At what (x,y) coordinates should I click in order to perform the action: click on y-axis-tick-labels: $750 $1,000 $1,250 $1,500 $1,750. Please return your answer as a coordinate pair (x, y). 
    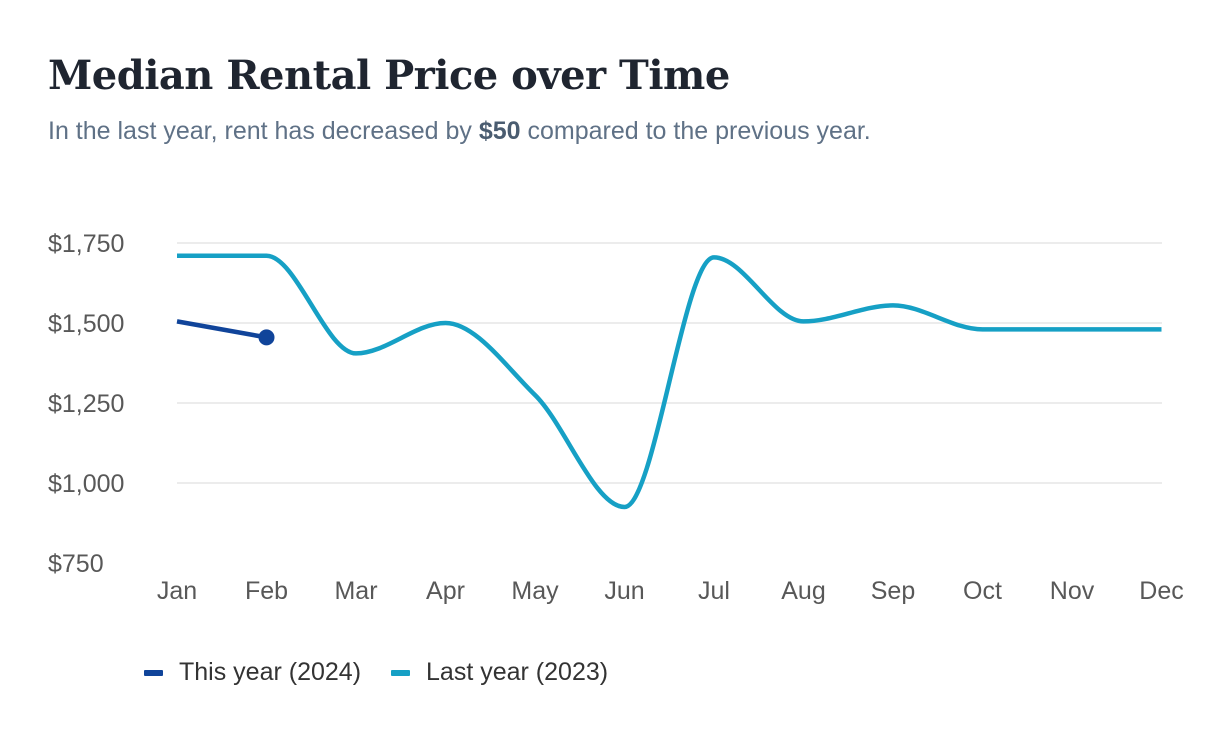
    Looking at the image, I should click on (86, 404).